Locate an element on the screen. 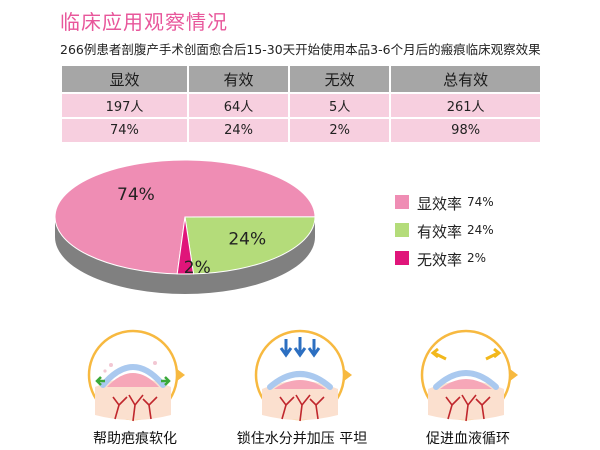 This screenshot has width=600, height=450. table-cell: 261人 is located at coordinates (465, 105).